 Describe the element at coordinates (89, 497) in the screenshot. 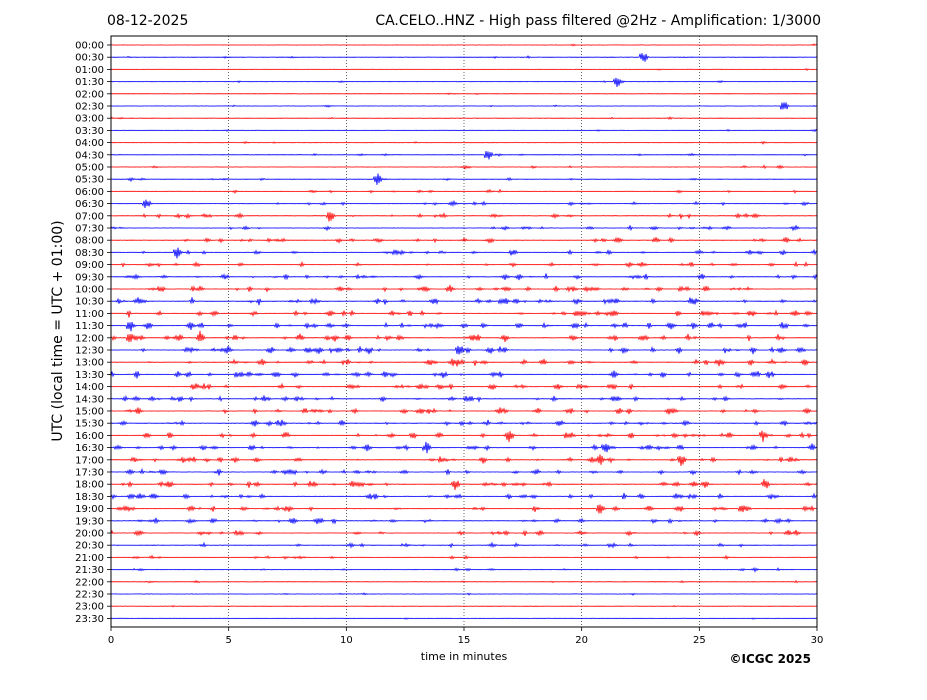

I see `y-tick-label: 18:30` at that location.